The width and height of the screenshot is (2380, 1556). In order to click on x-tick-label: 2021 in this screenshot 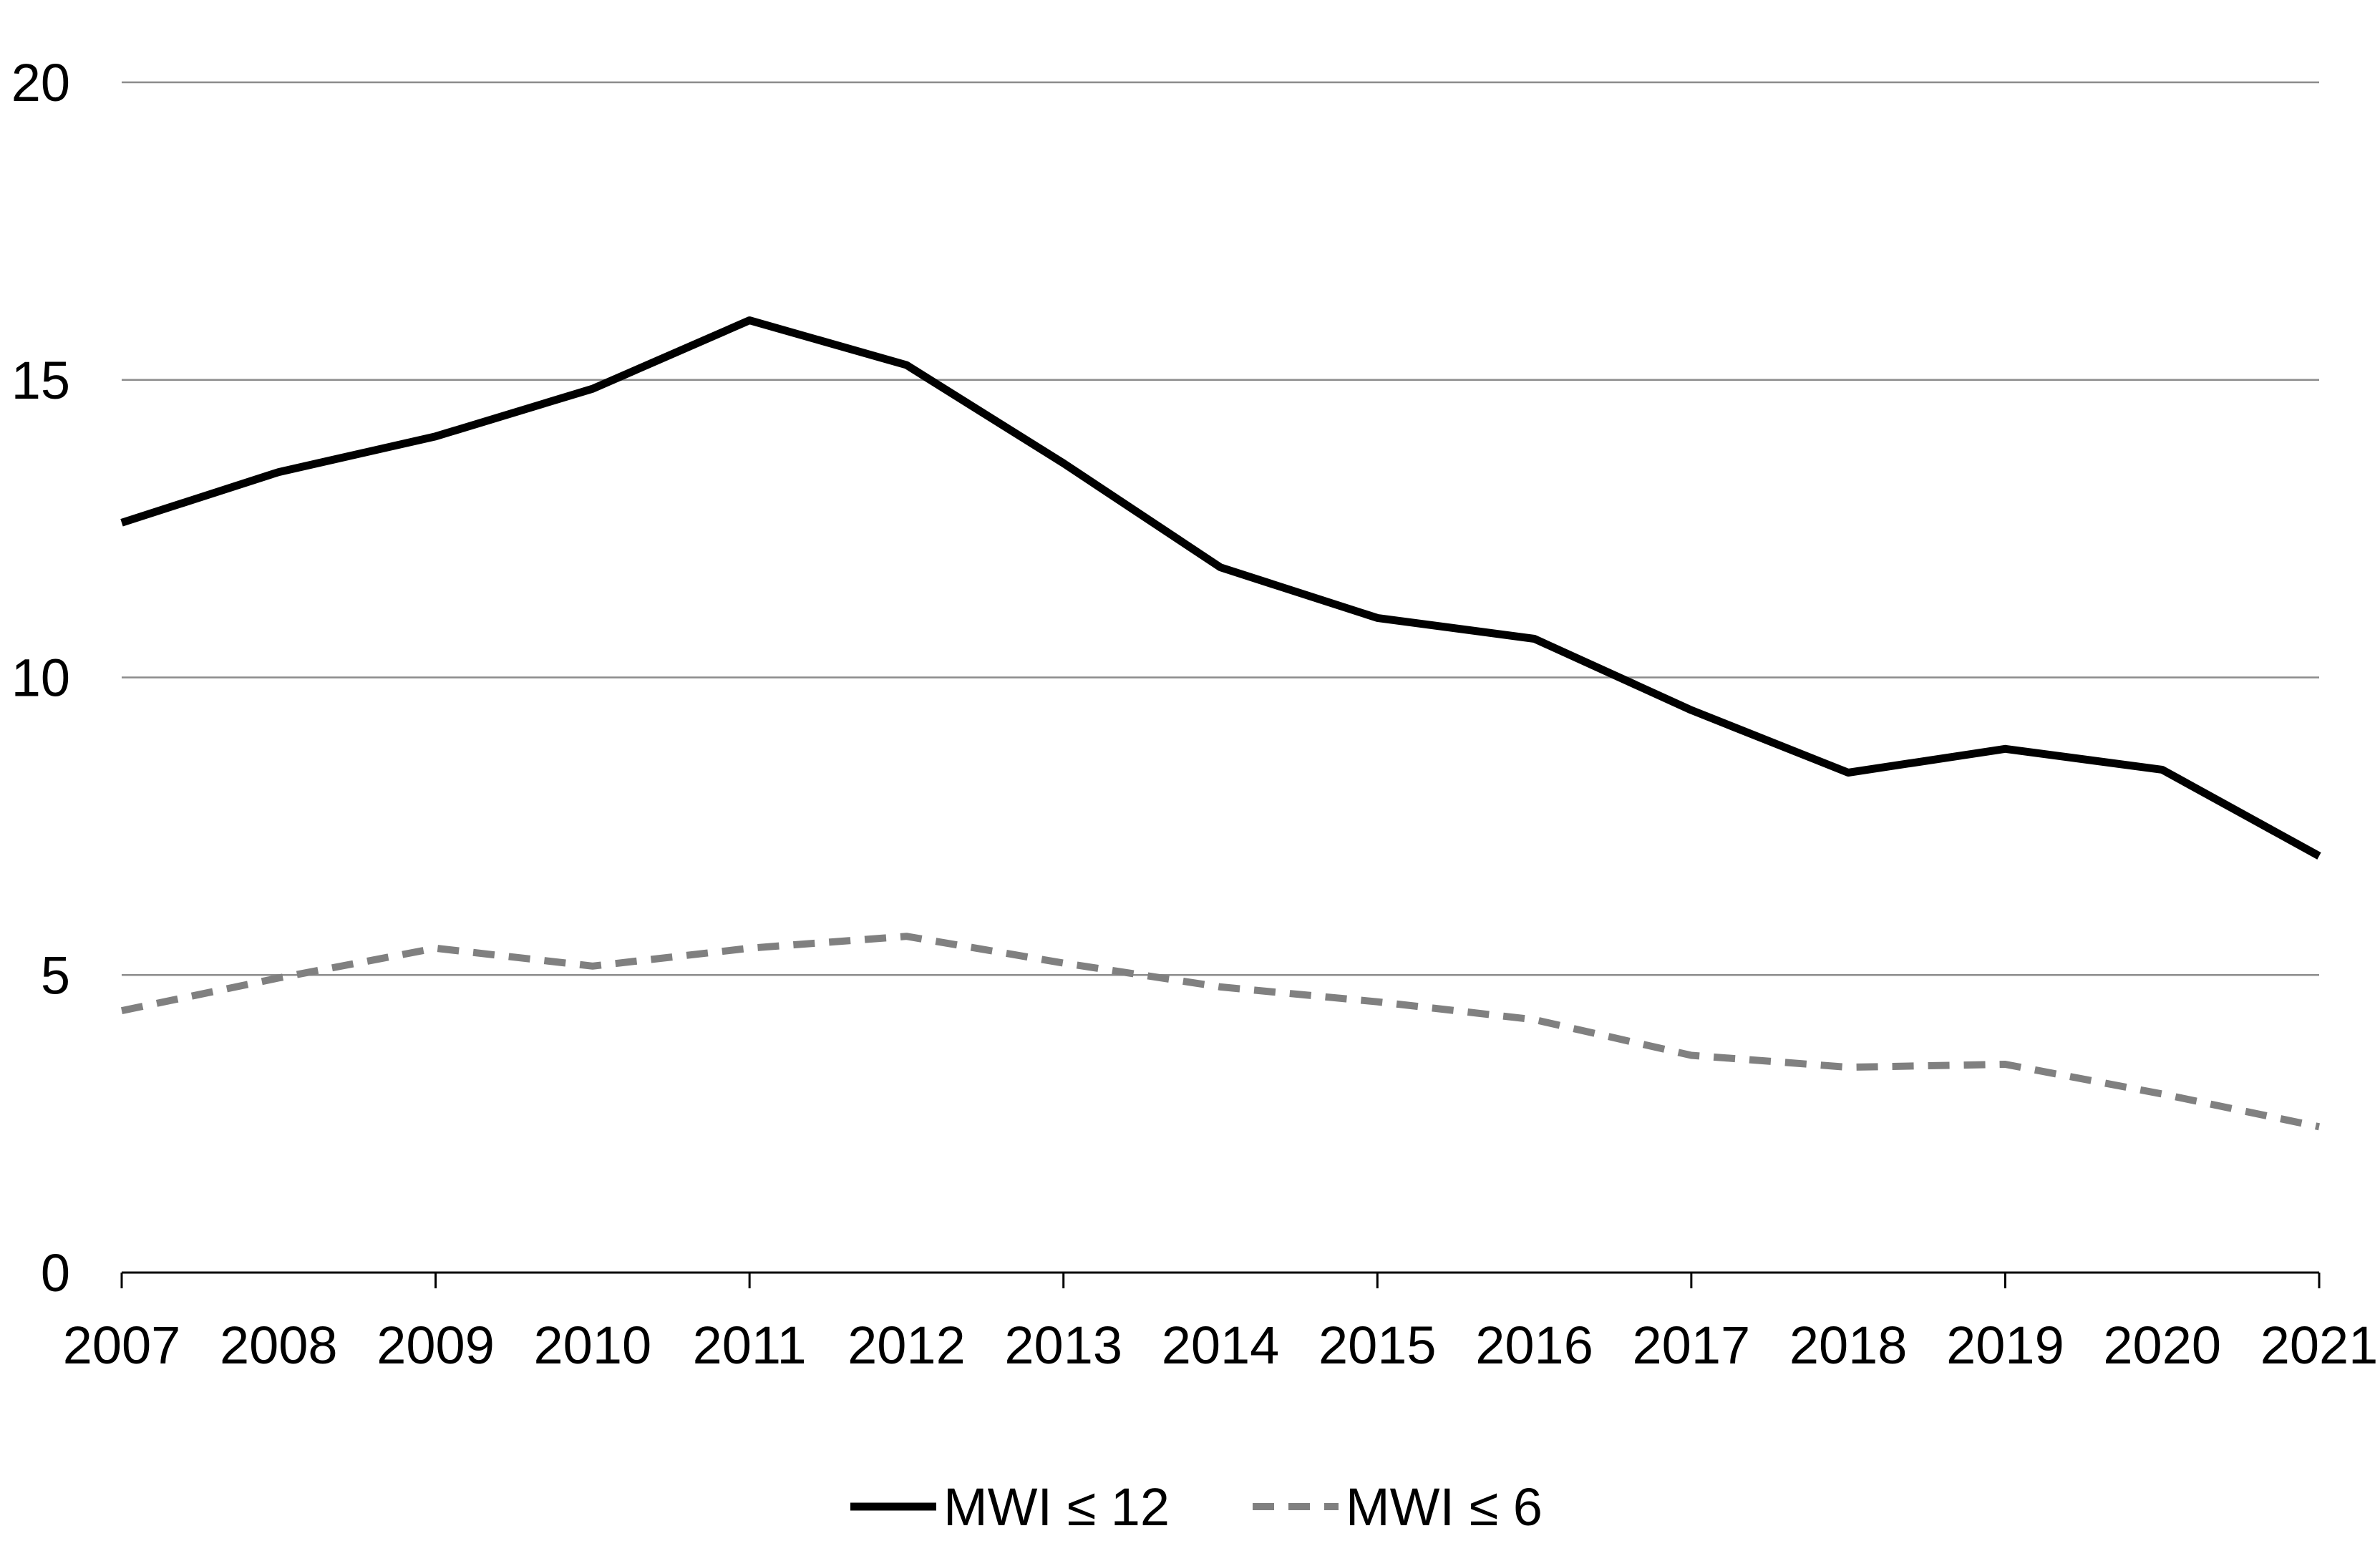, I will do `click(2319, 1346)`.